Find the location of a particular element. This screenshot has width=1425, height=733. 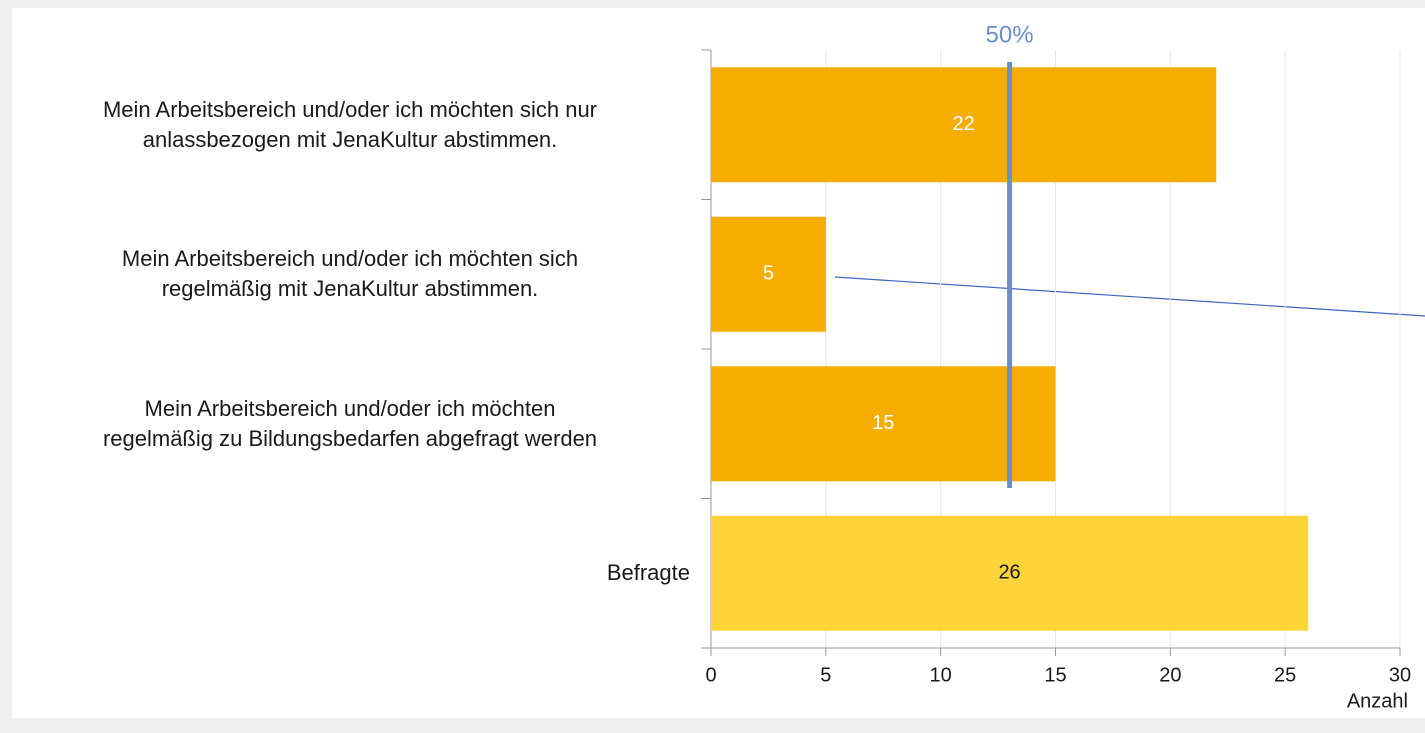

x-tick-label: 5 is located at coordinates (825, 675).